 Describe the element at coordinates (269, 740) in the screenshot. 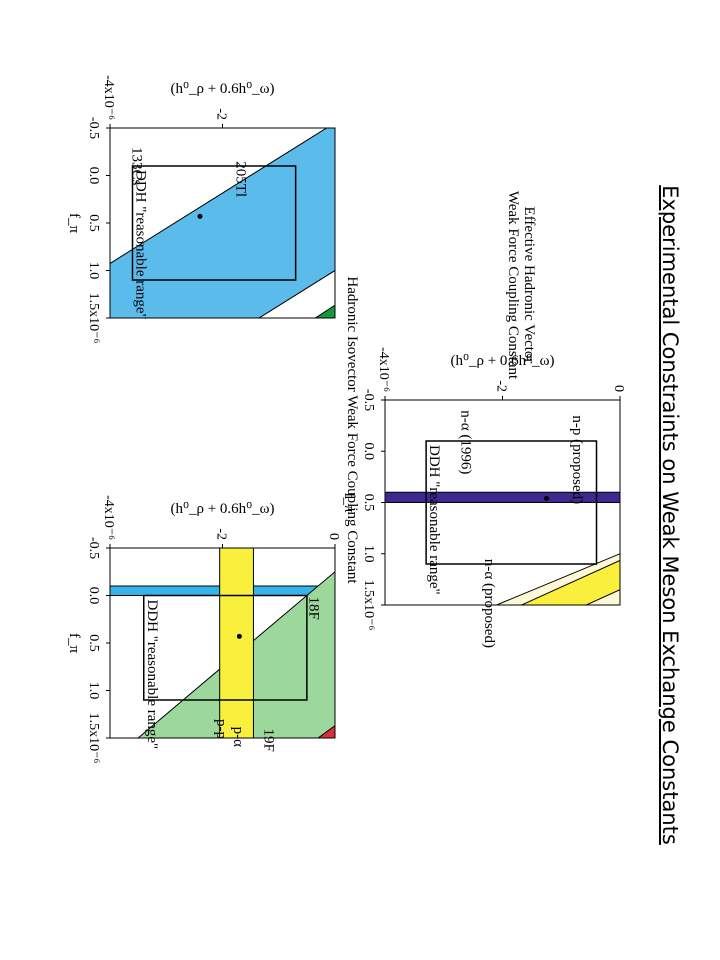

I see `band-label: 19F` at that location.